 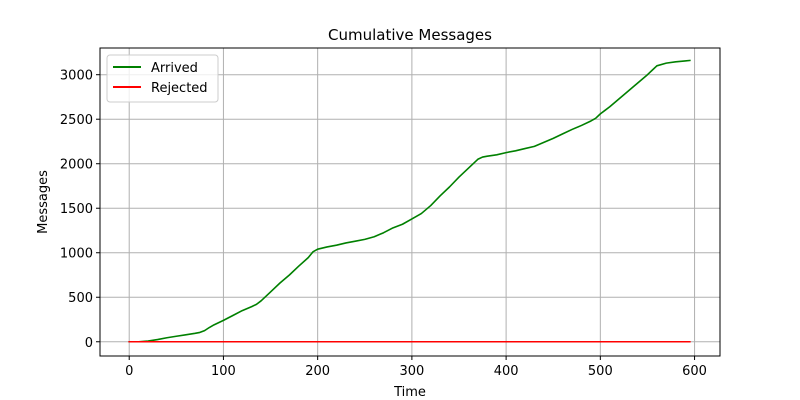 What do you see at coordinates (694, 371) in the screenshot?
I see `x-tick-label: 600` at bounding box center [694, 371].